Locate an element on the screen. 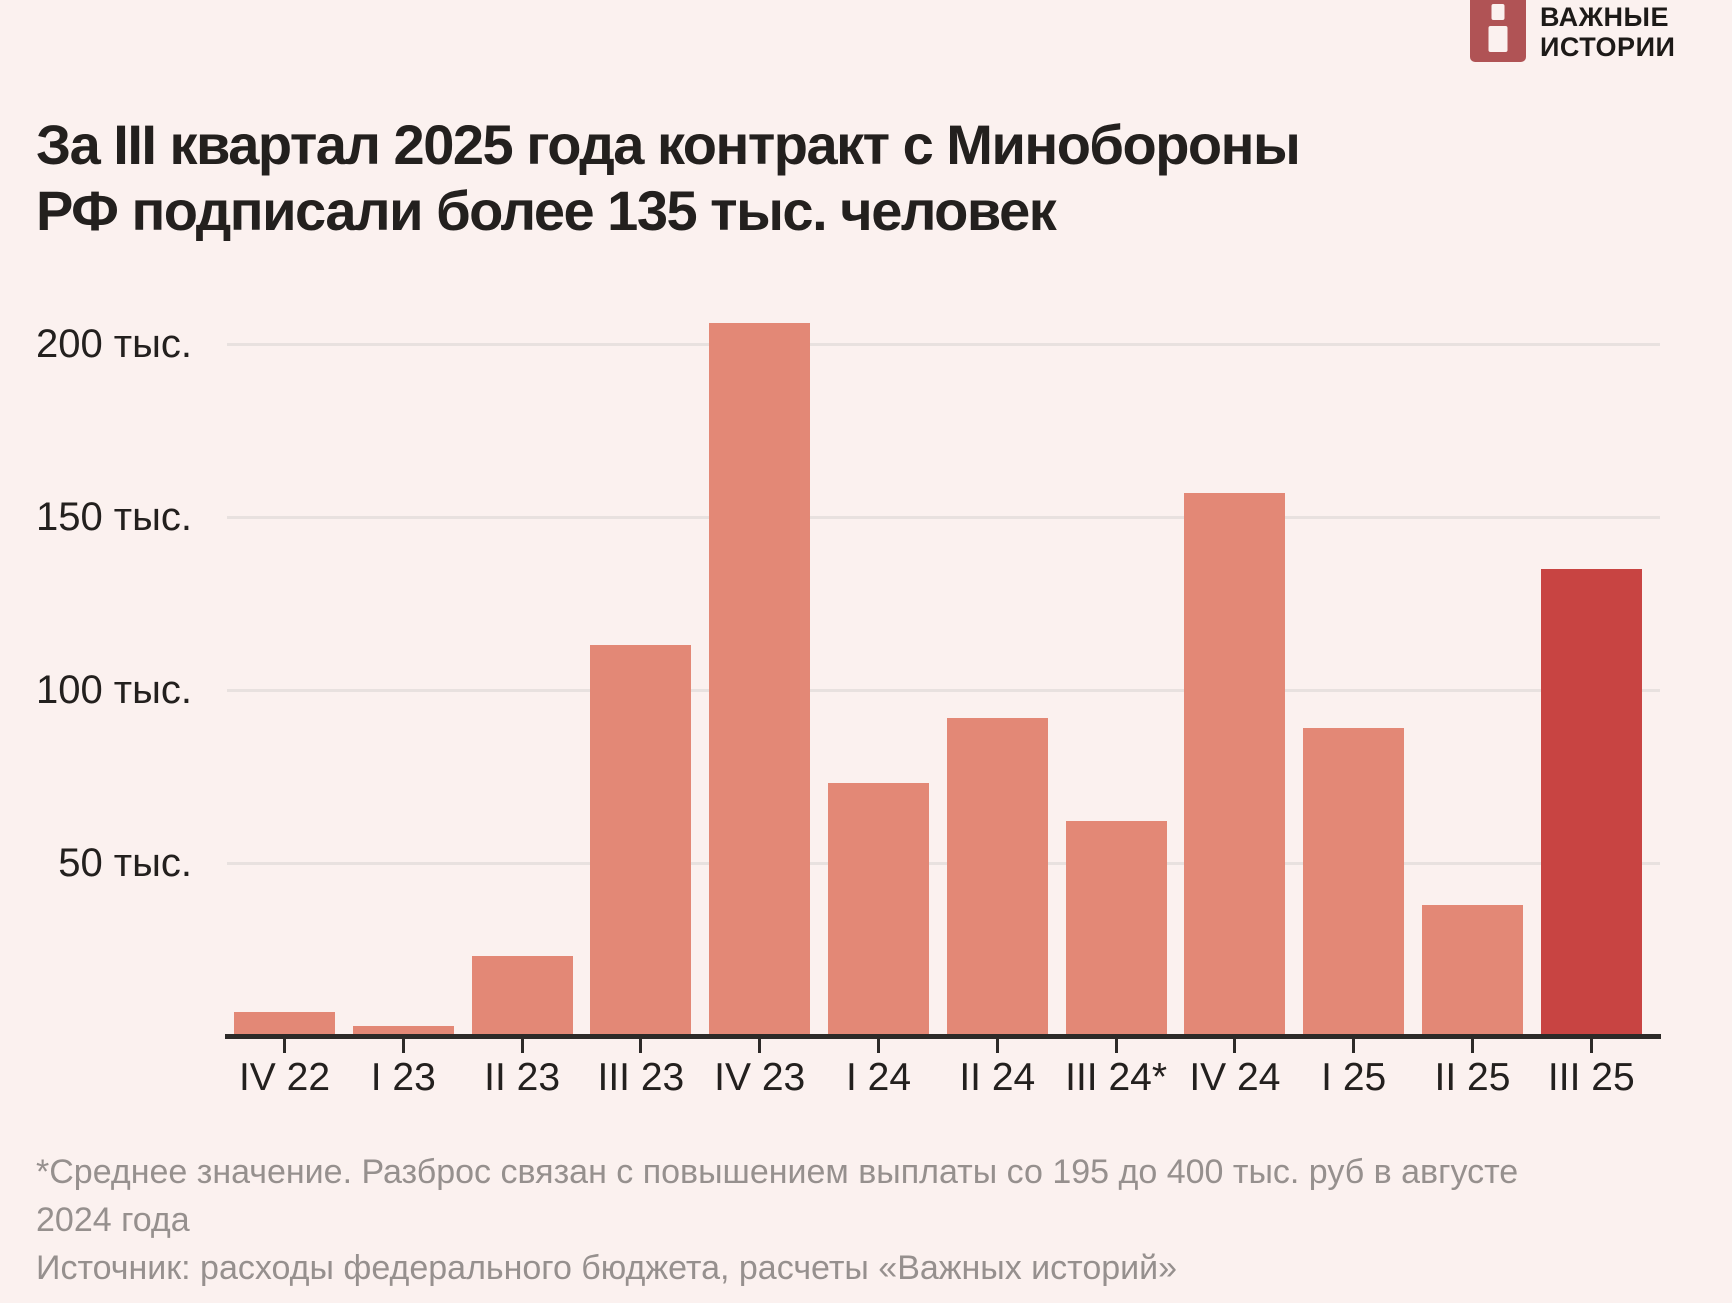 This screenshot has height=1303, width=1732. x-axis-label-8: III 24* is located at coordinates (1116, 1077).